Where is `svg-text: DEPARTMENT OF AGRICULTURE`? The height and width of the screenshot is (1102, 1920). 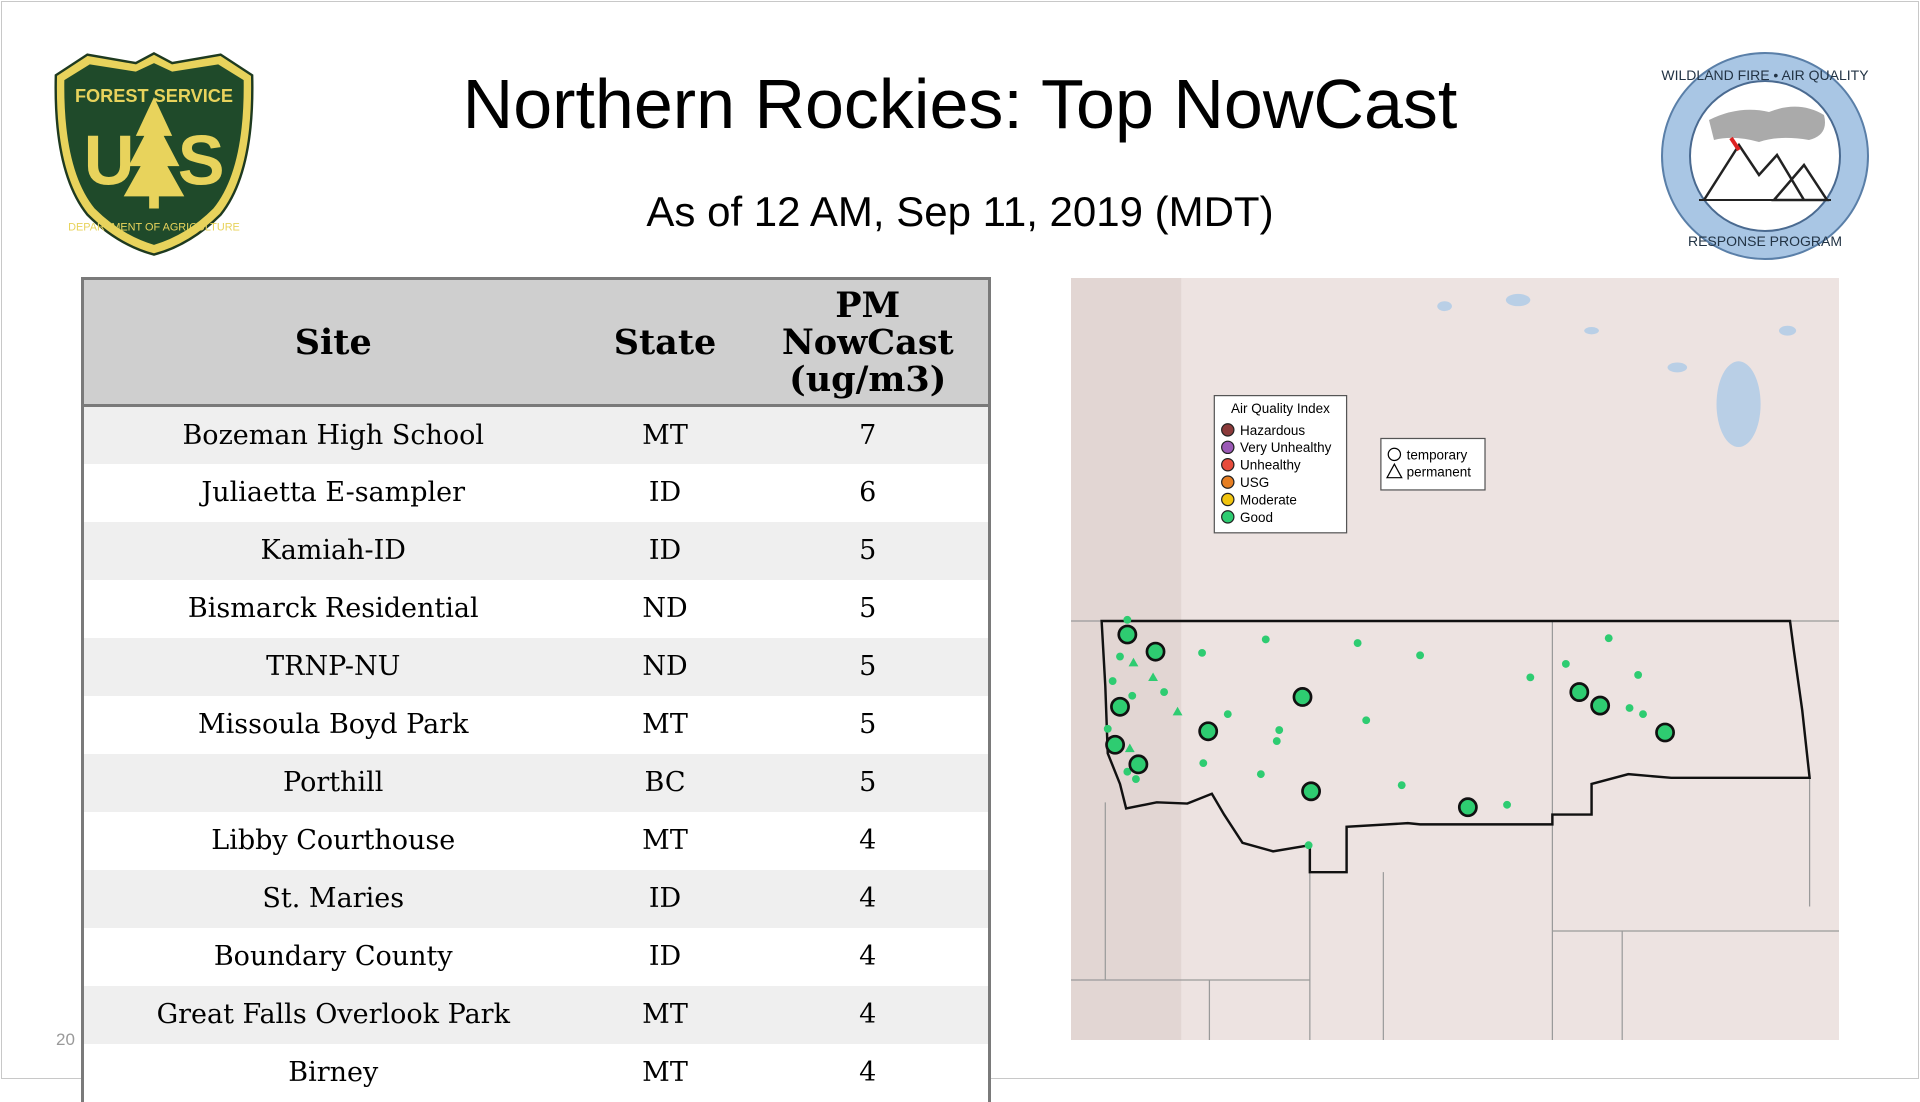
svg-text: DEPARTMENT OF AGRICULTURE is located at coordinates (154, 227).